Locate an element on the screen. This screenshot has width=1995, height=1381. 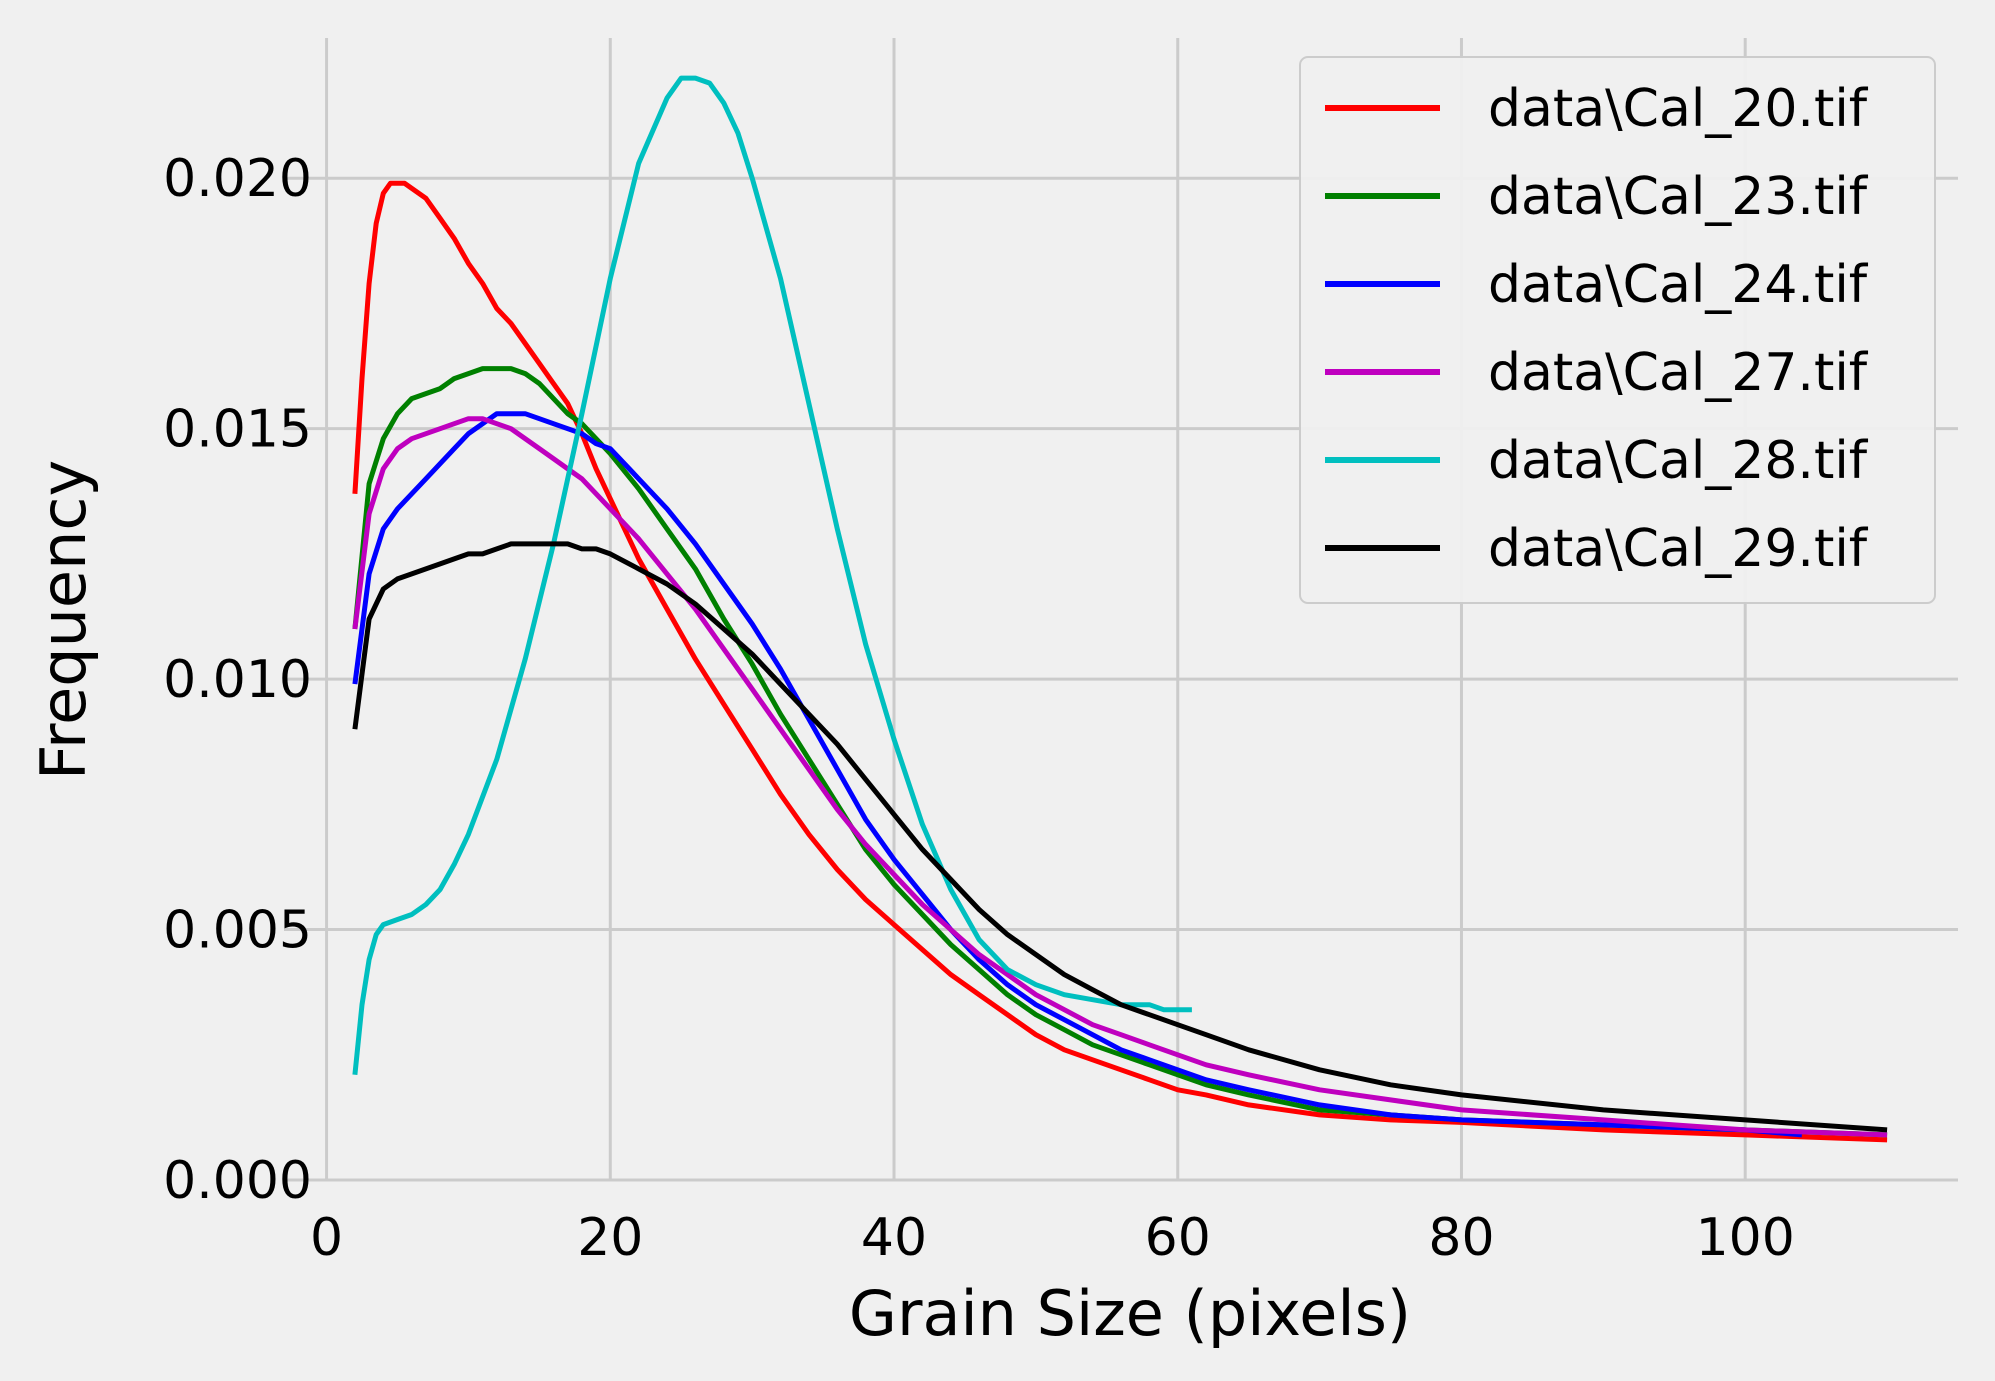
y-tick-label: 0.010 is located at coordinates (237, 680).